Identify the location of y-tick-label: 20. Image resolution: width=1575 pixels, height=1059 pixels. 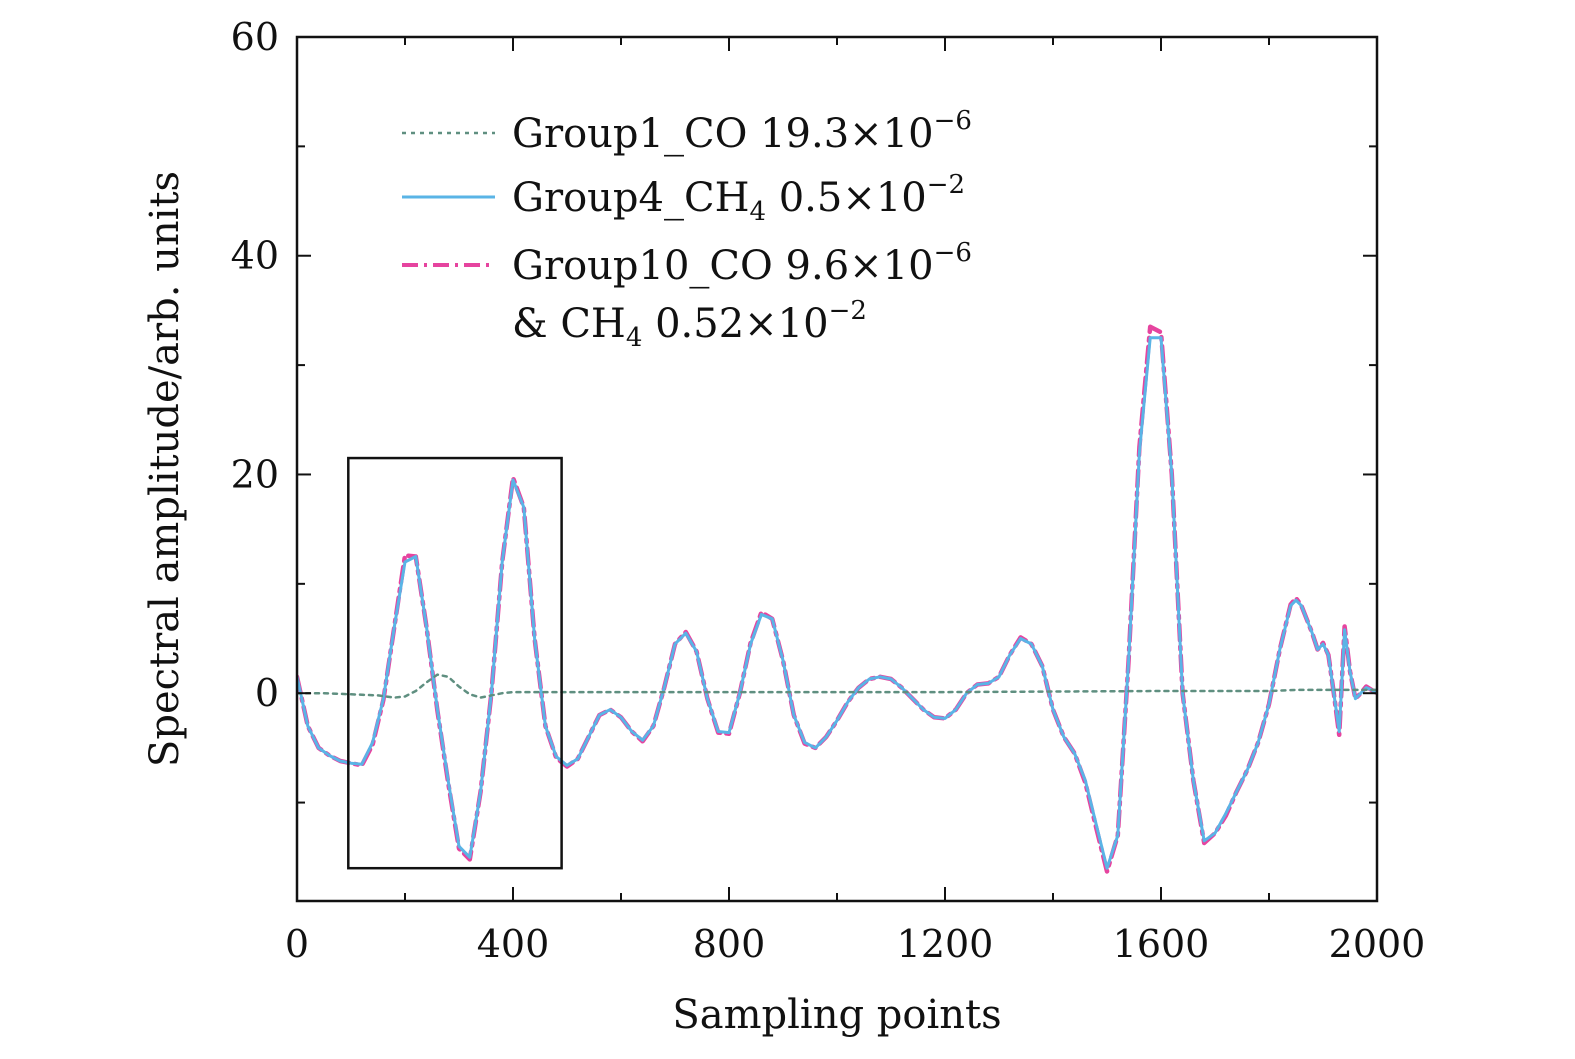
(255, 474).